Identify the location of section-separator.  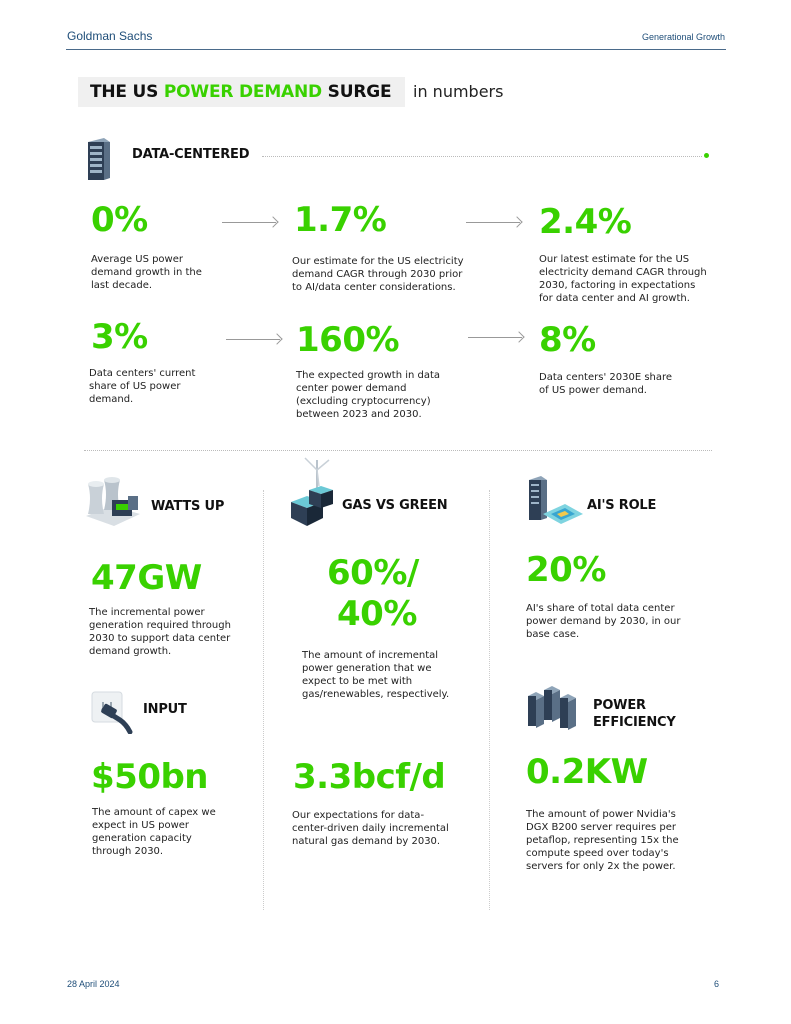
(398, 450).